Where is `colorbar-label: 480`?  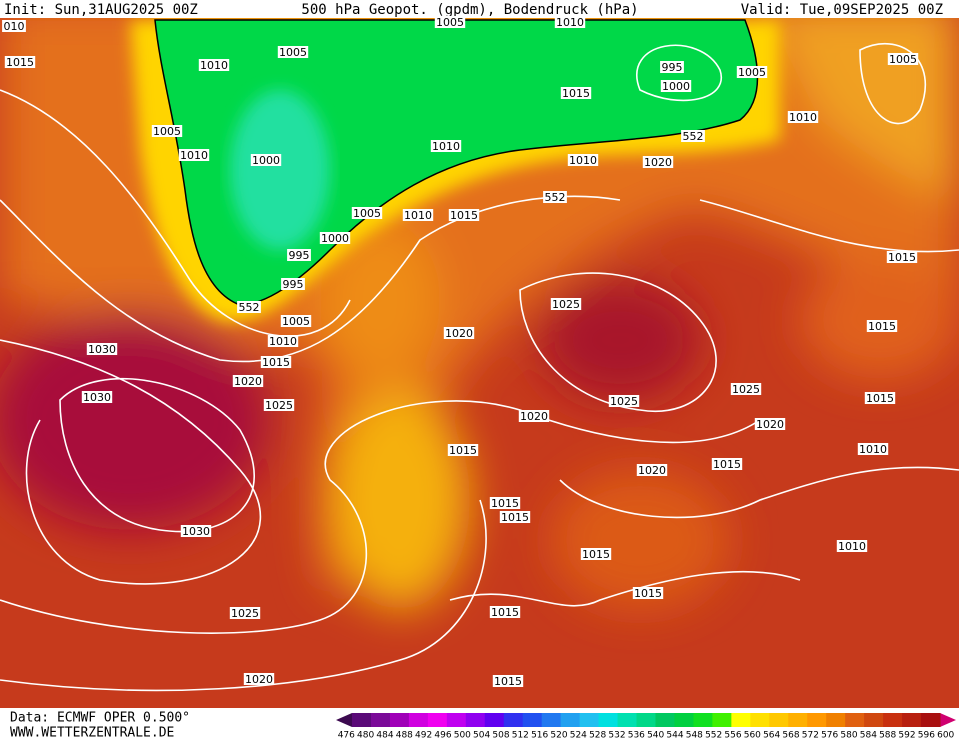 colorbar-label: 480 is located at coordinates (365, 736).